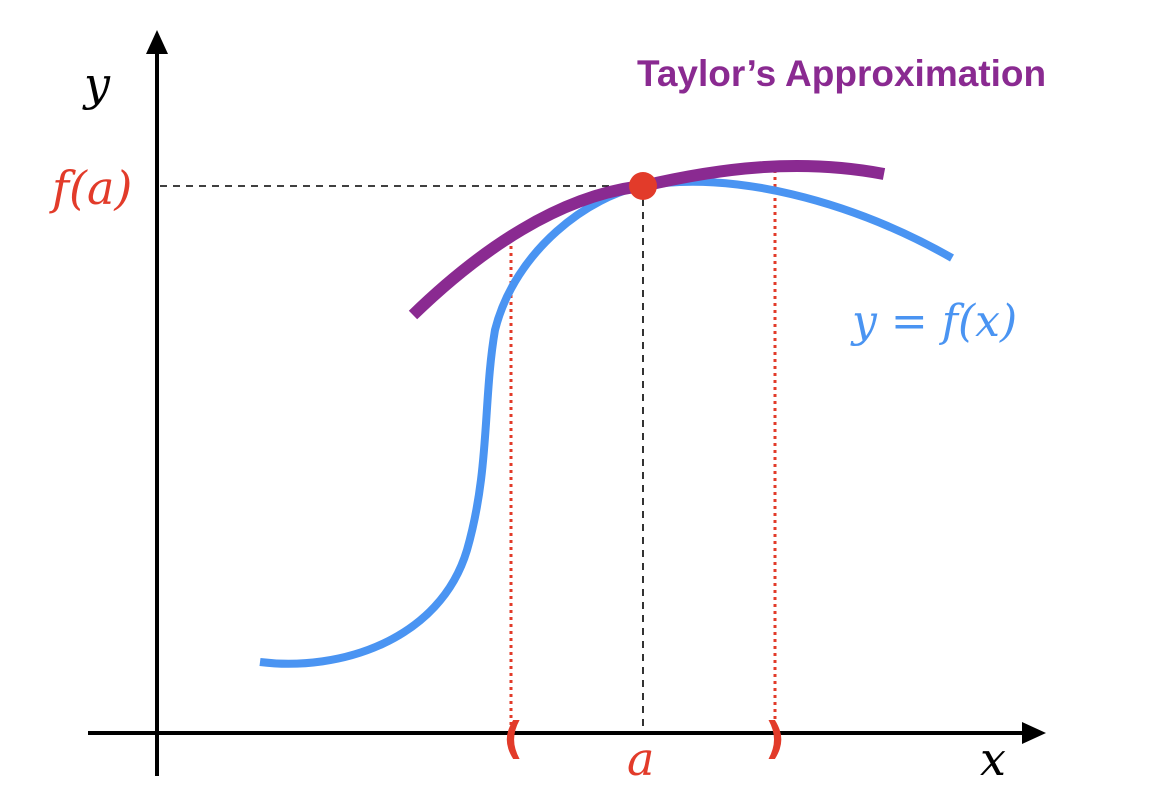 Image resolution: width=1156 pixels, height=798 pixels. What do you see at coordinates (841, 73) in the screenshot?
I see `diagram-title: Taylor’s Approximation` at bounding box center [841, 73].